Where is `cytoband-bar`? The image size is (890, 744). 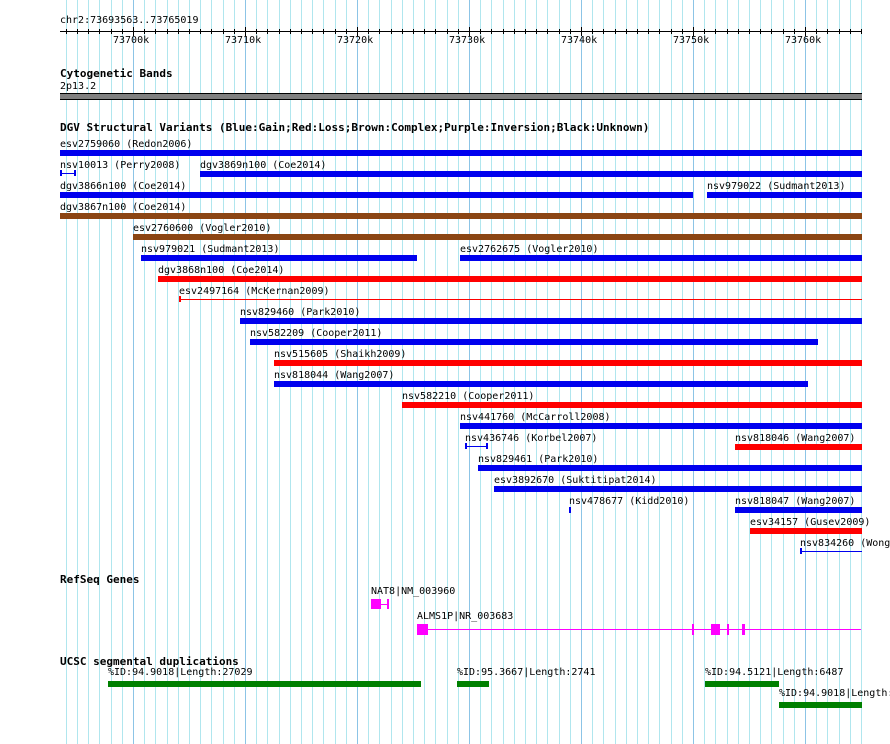
cytoband-bar is located at coordinates (461, 96).